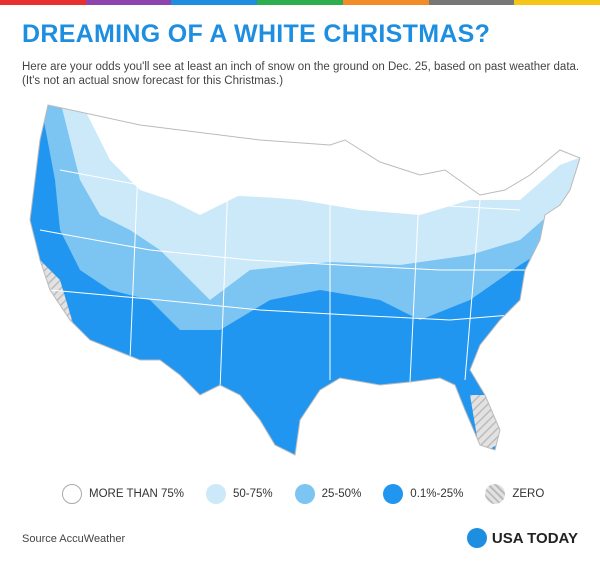 The width and height of the screenshot is (600, 561). I want to click on region-zero-florida, so click(487, 425).